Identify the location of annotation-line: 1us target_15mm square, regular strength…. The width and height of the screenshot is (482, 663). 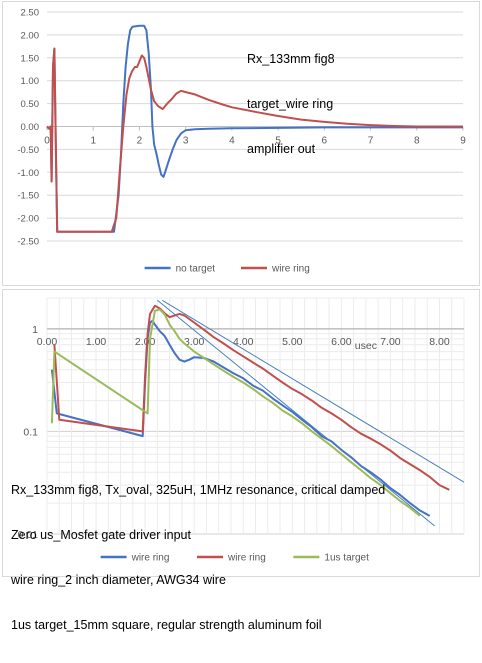
(166, 625).